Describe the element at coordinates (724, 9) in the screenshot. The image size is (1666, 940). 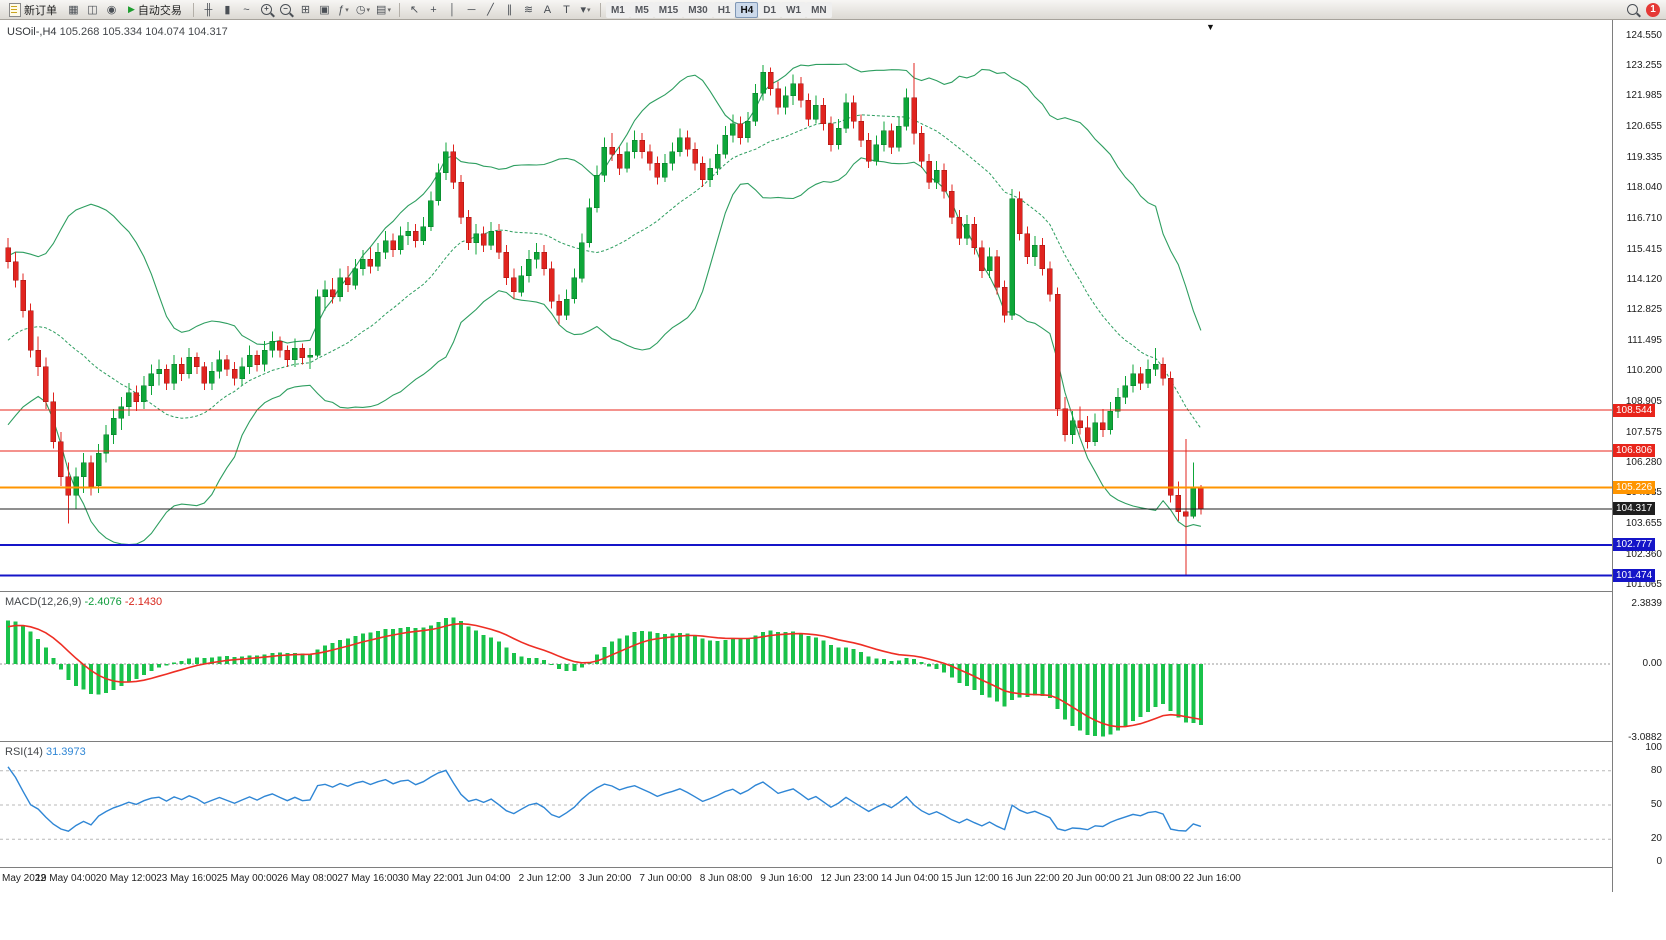
I see `timeframe-button-h1: H1` at that location.